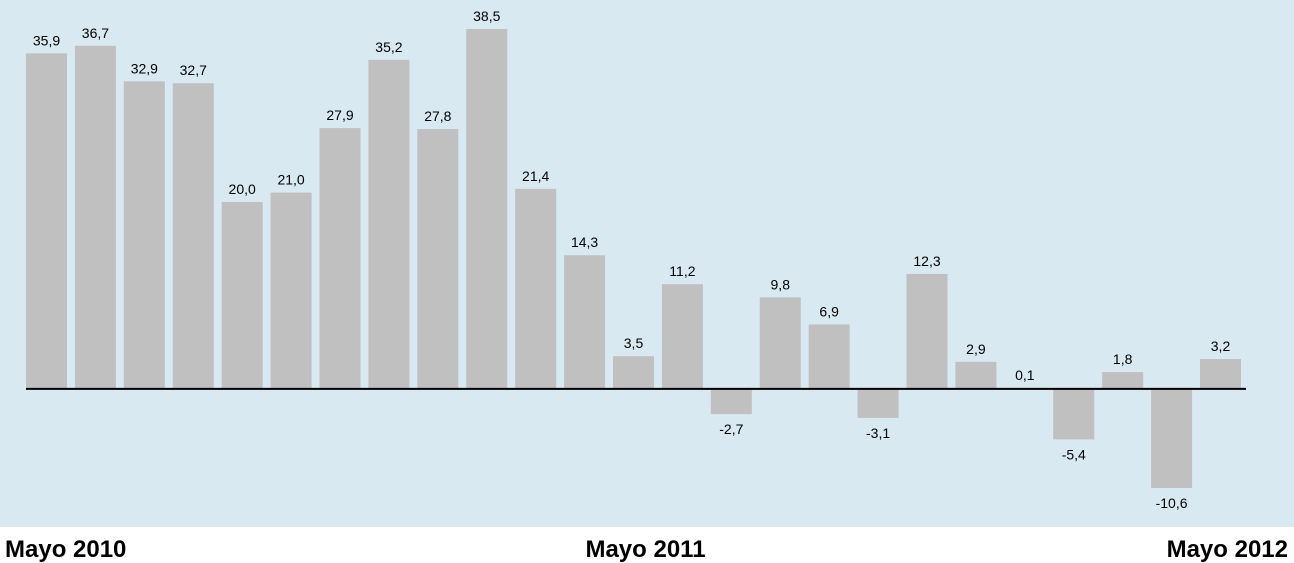 This screenshot has height=563, width=1294. Describe the element at coordinates (878, 433) in the screenshot. I see `data-label: -3,1` at that location.